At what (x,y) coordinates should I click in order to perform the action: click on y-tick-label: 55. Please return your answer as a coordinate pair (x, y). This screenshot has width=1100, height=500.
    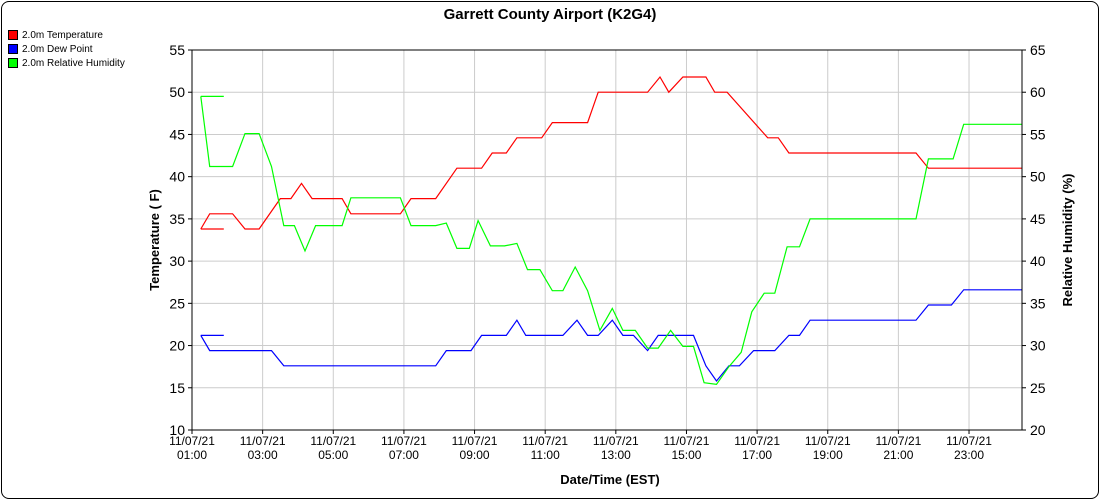
    Looking at the image, I should click on (177, 50).